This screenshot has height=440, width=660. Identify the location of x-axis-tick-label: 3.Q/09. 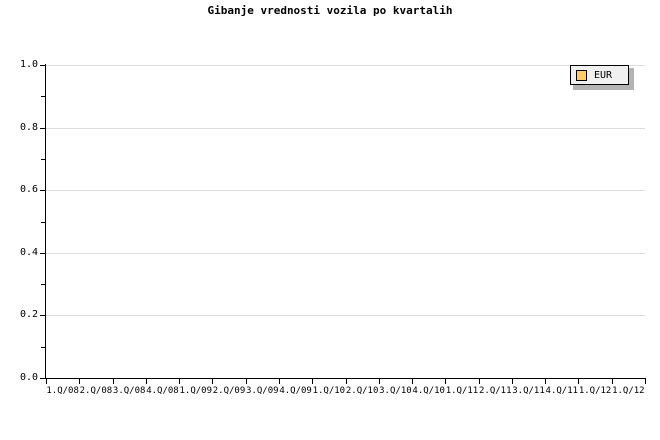
(262, 391).